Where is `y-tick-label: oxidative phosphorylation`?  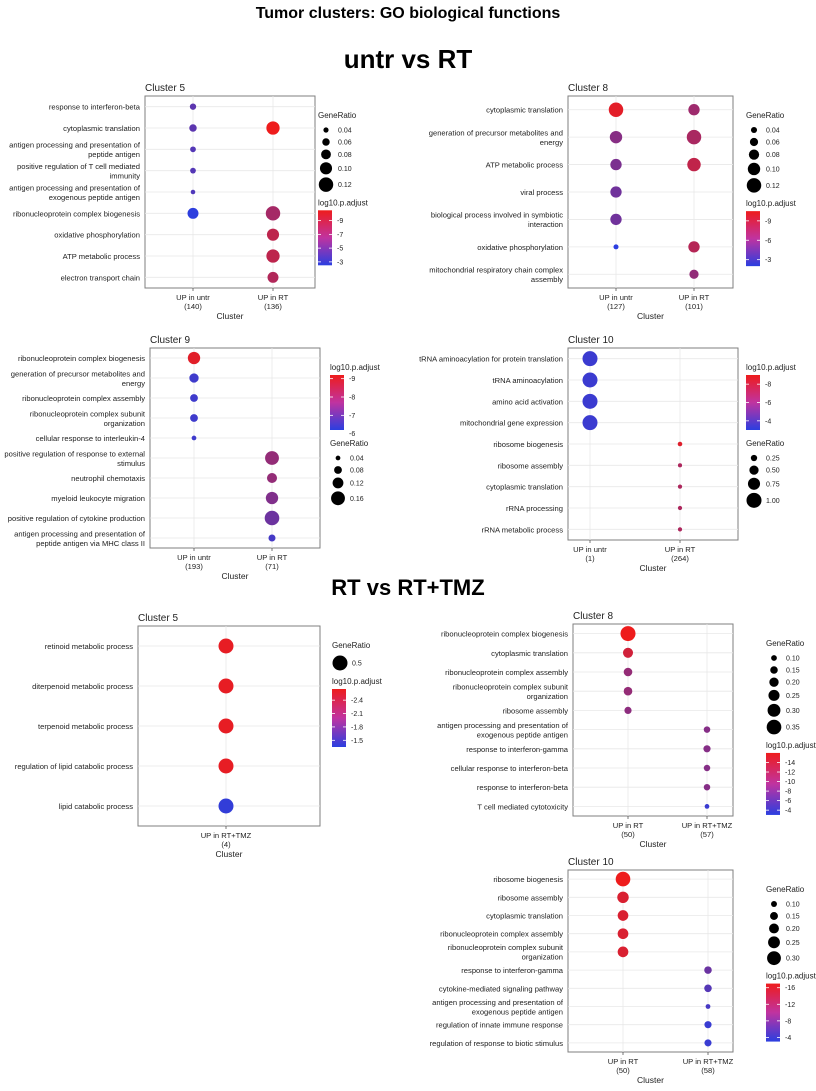 y-tick-label: oxidative phosphorylation is located at coordinates (97, 235).